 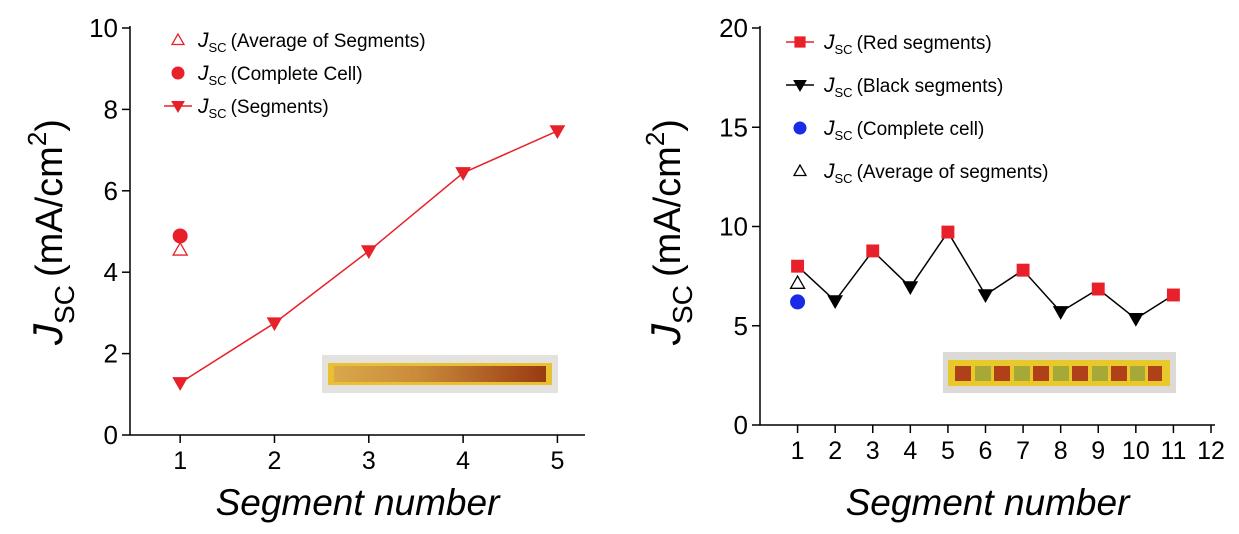 I want to click on y-tick-label: 4, so click(x=111, y=272).